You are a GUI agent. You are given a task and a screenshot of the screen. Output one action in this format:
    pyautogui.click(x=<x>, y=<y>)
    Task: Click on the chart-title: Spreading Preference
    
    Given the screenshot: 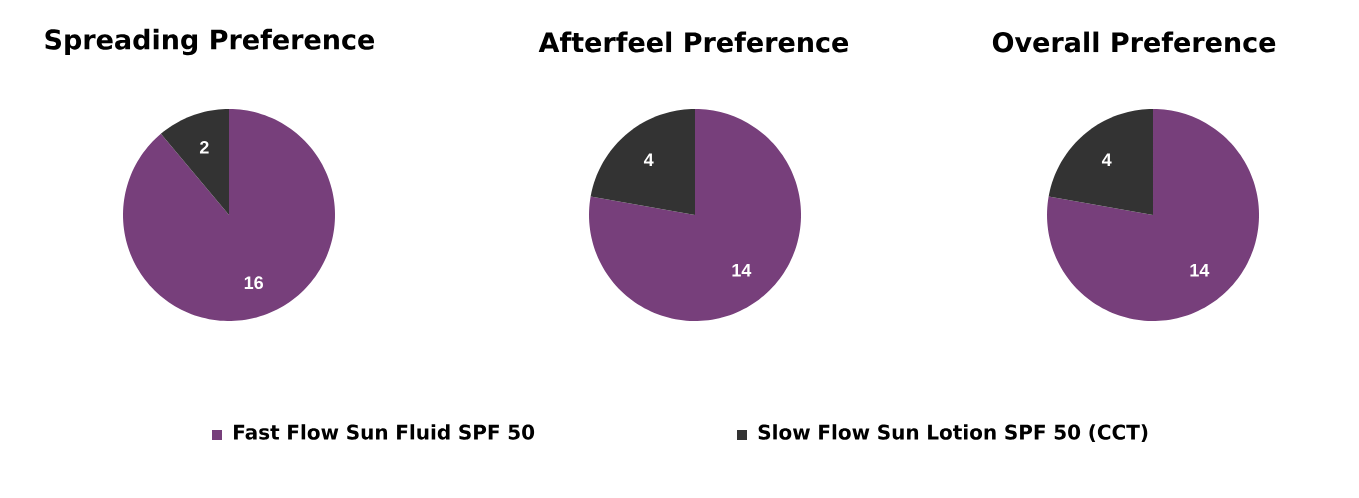 What is the action you would take?
    pyautogui.click(x=210, y=42)
    